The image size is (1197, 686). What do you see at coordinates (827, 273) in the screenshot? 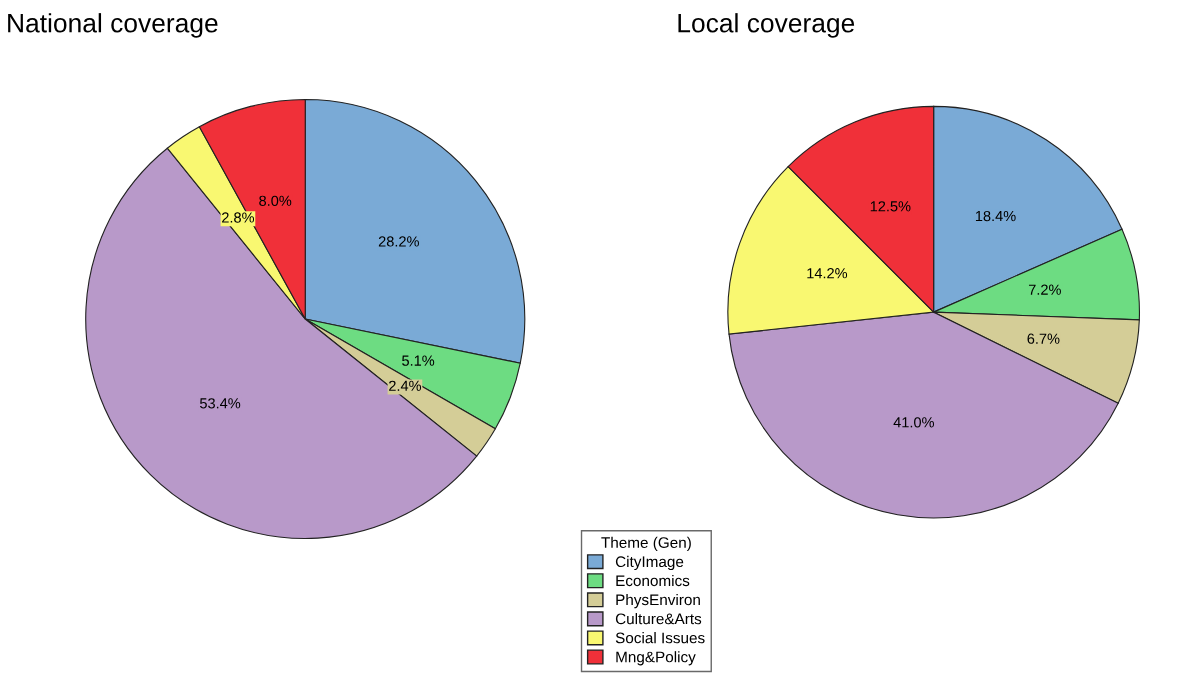
I see `data-label: 14.2%` at bounding box center [827, 273].